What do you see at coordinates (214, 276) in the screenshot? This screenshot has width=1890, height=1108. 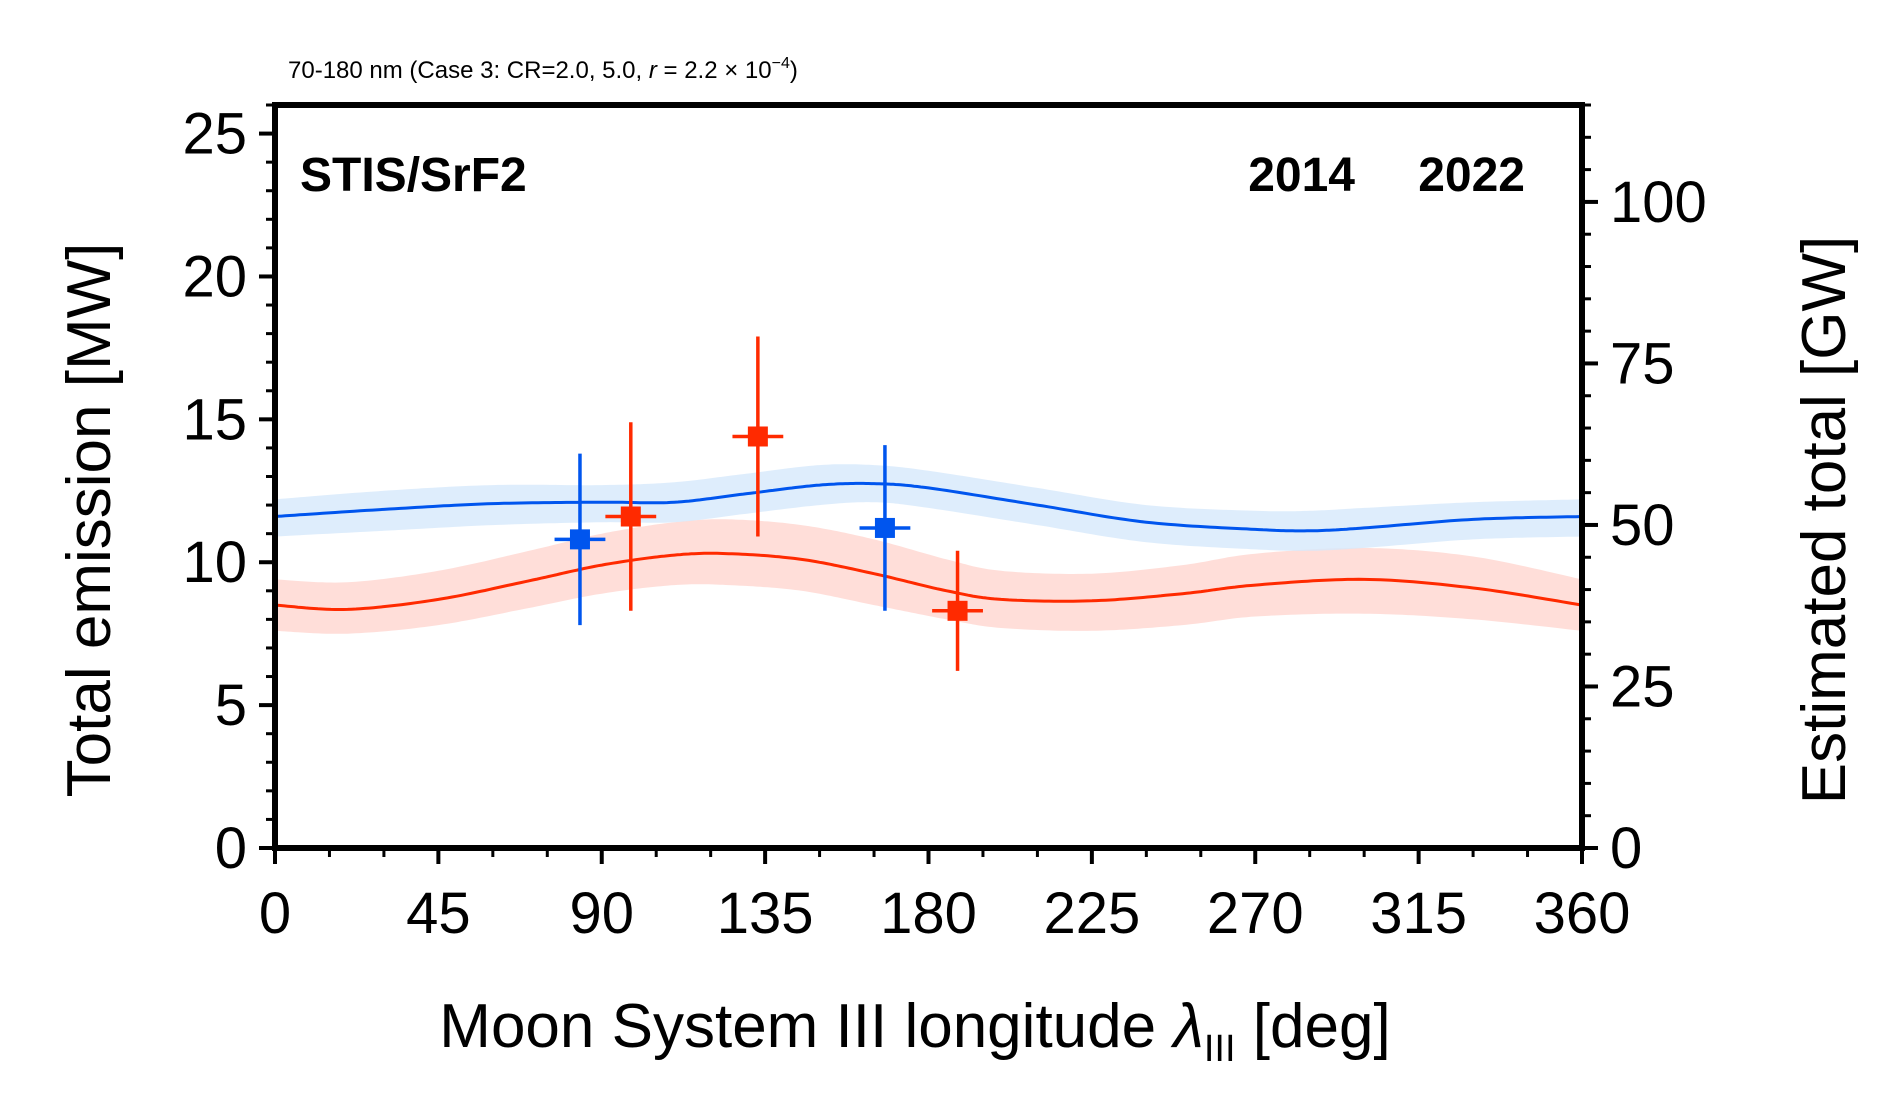 I see `y-tick-label: 20` at bounding box center [214, 276].